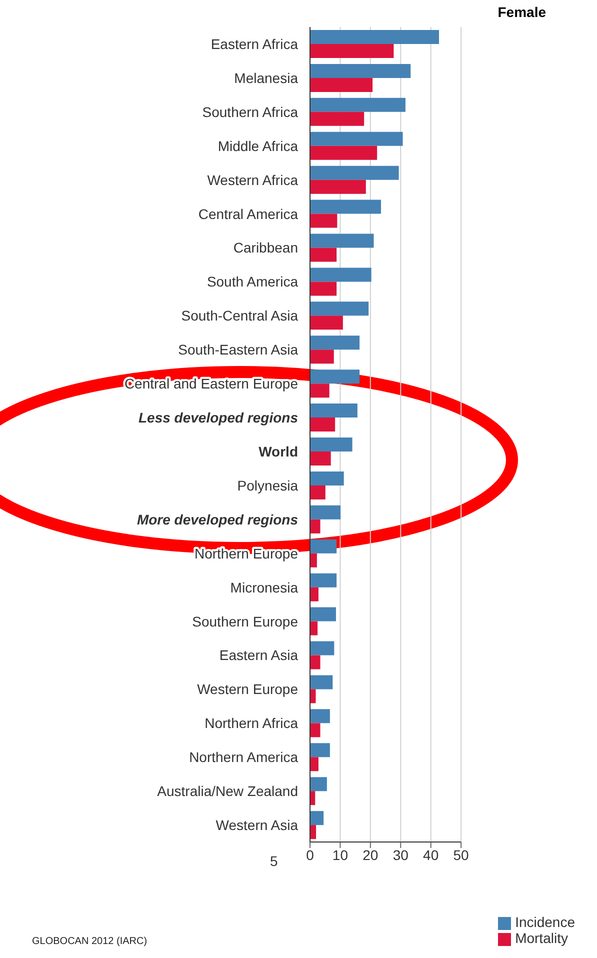 The height and width of the screenshot is (958, 597). I want to click on y-tick-label: Southern Europe, so click(245, 621).